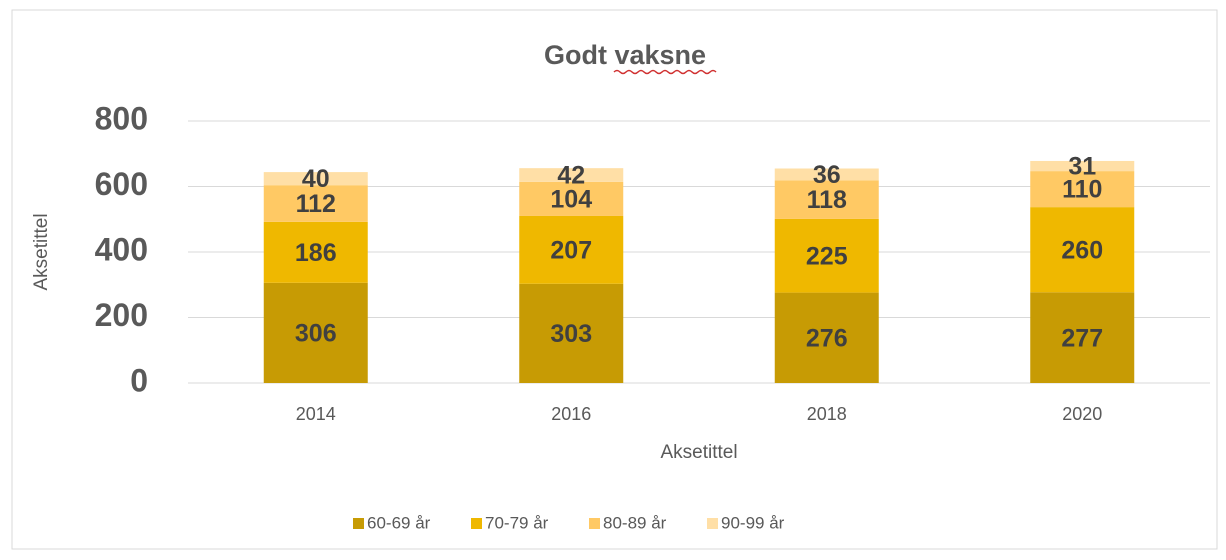  I want to click on data-label: 225, so click(827, 256).